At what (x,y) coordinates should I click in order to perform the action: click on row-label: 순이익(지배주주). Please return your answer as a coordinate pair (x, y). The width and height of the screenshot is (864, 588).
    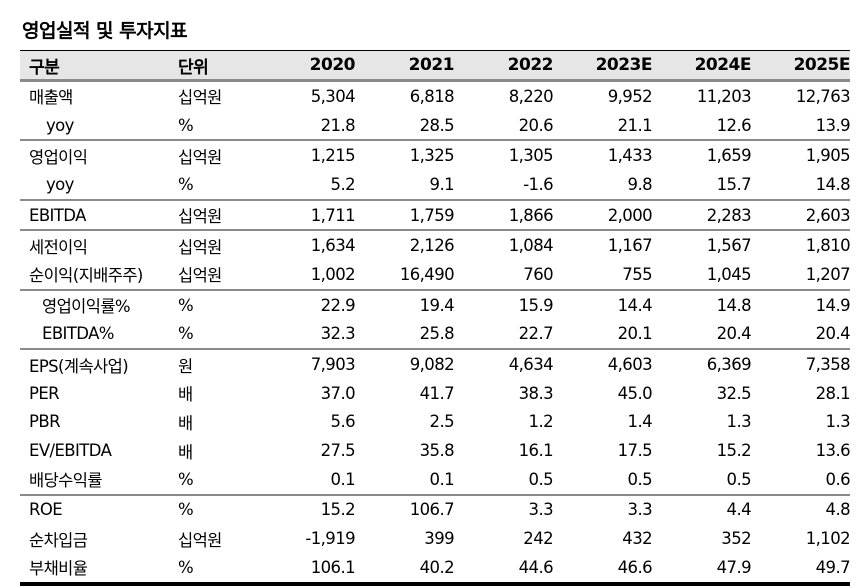
    Looking at the image, I should click on (86, 276).